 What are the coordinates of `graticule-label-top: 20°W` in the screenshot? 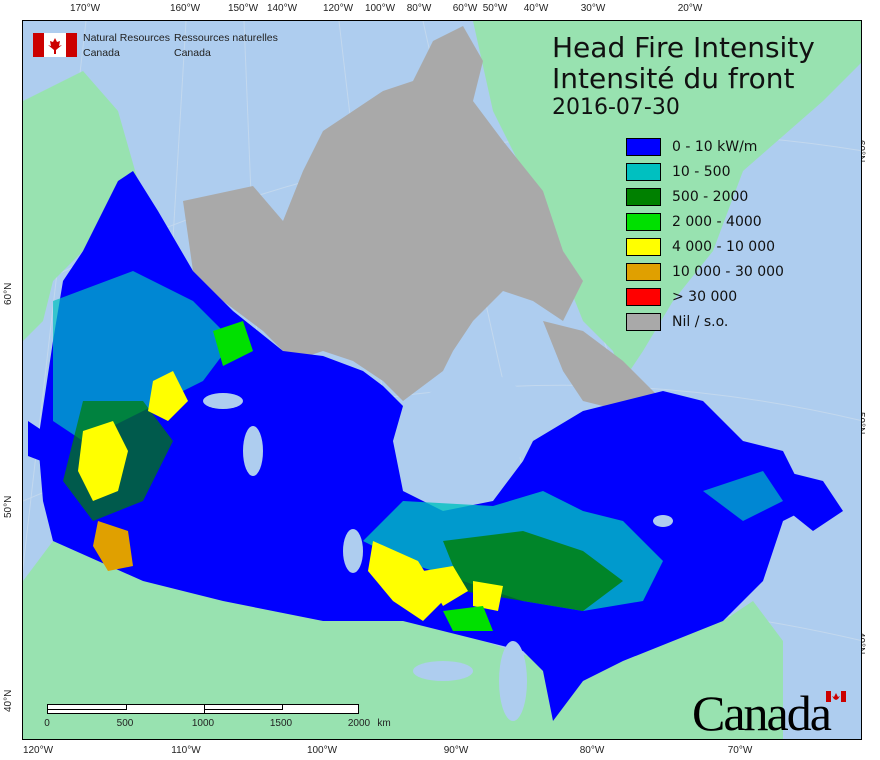 It's located at (690, 8).